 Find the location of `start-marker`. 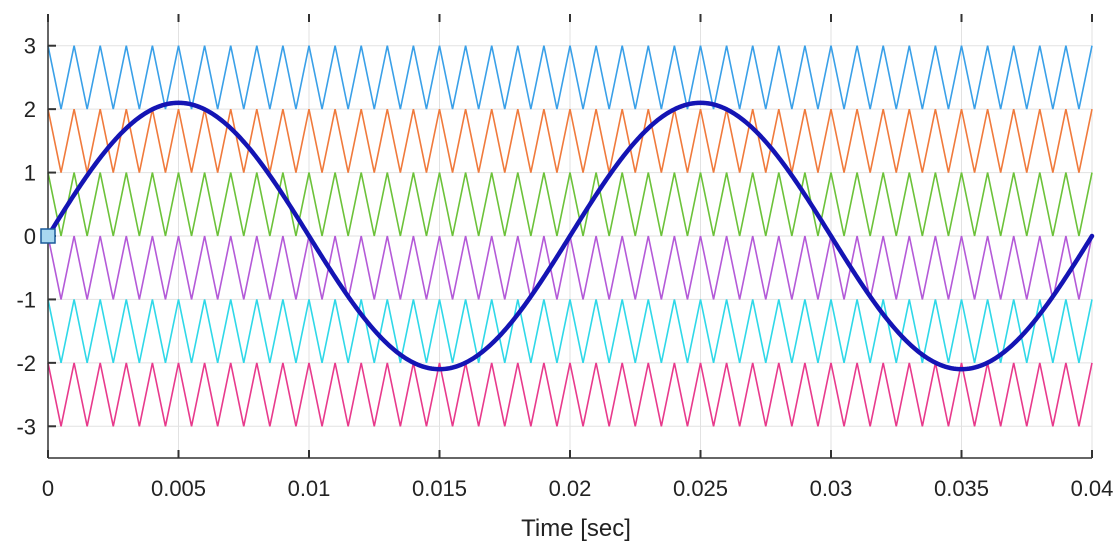

start-marker is located at coordinates (48, 236).